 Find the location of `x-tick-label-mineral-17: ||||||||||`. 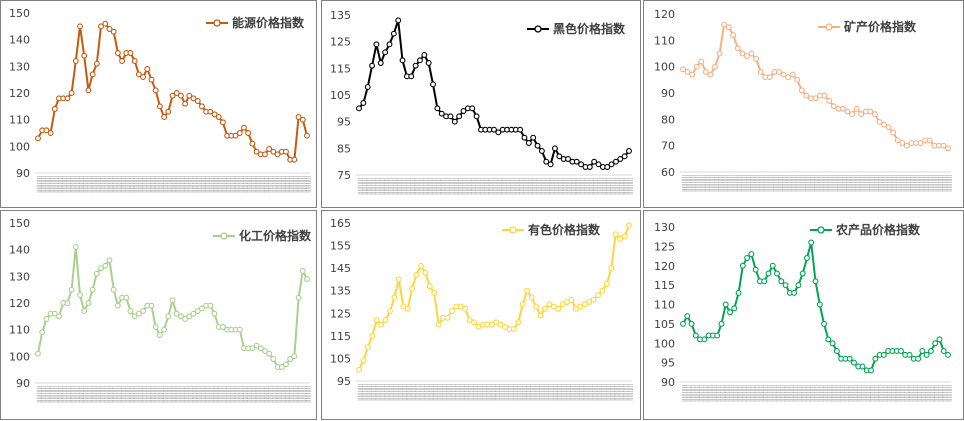

x-tick-label-mineral-17: |||||||||| is located at coordinates (762, 183).